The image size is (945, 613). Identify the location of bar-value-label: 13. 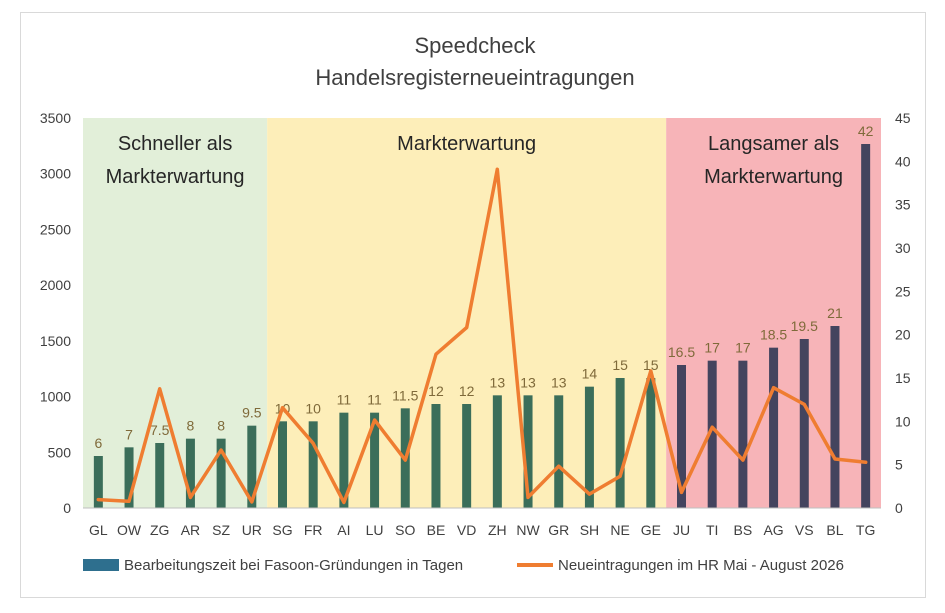
(528, 382).